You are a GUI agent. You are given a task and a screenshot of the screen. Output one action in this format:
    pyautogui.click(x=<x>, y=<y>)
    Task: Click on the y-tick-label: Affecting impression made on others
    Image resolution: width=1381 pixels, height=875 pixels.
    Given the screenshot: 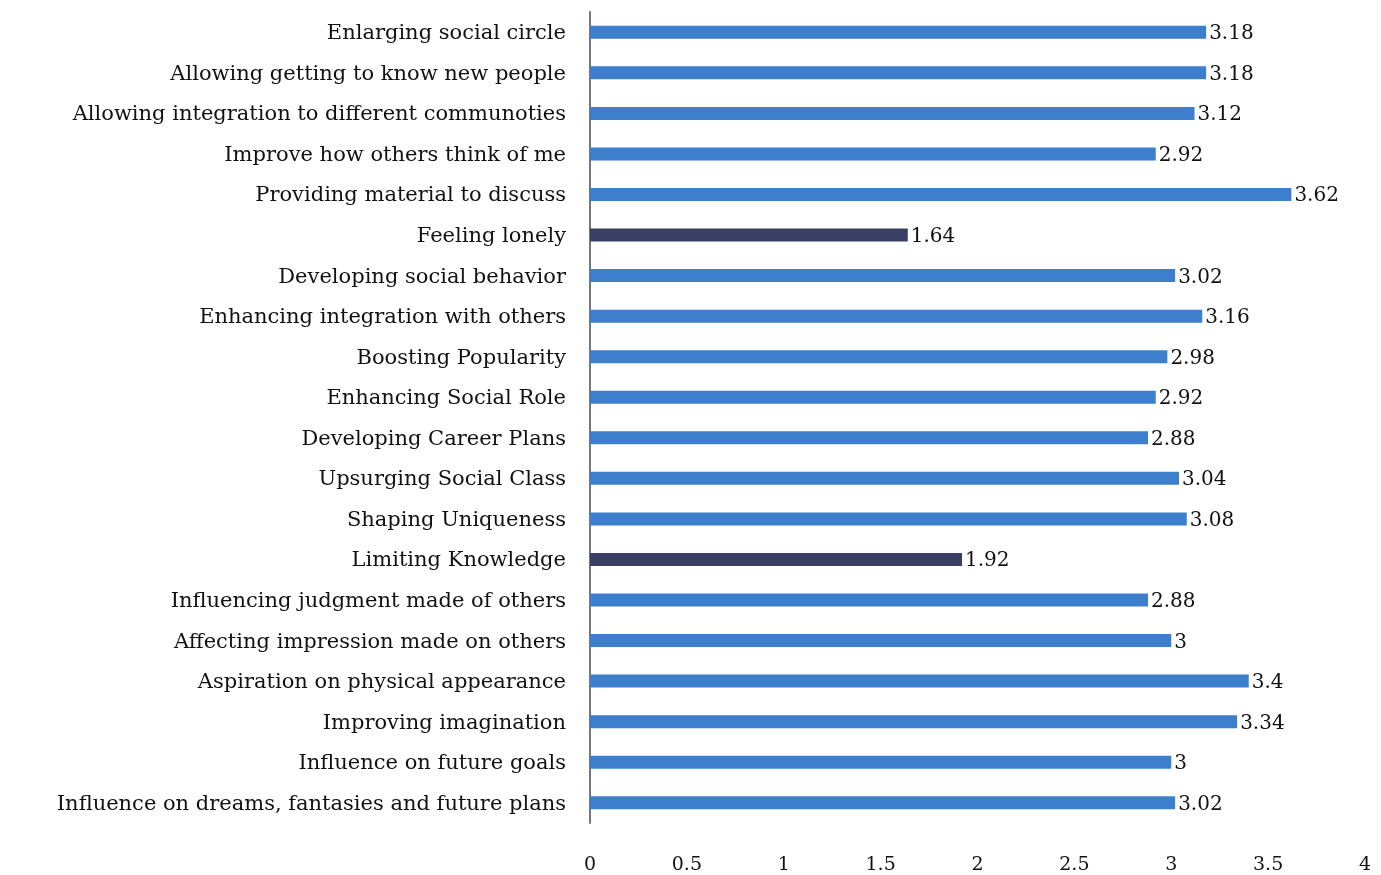 What is the action you would take?
    pyautogui.click(x=369, y=640)
    